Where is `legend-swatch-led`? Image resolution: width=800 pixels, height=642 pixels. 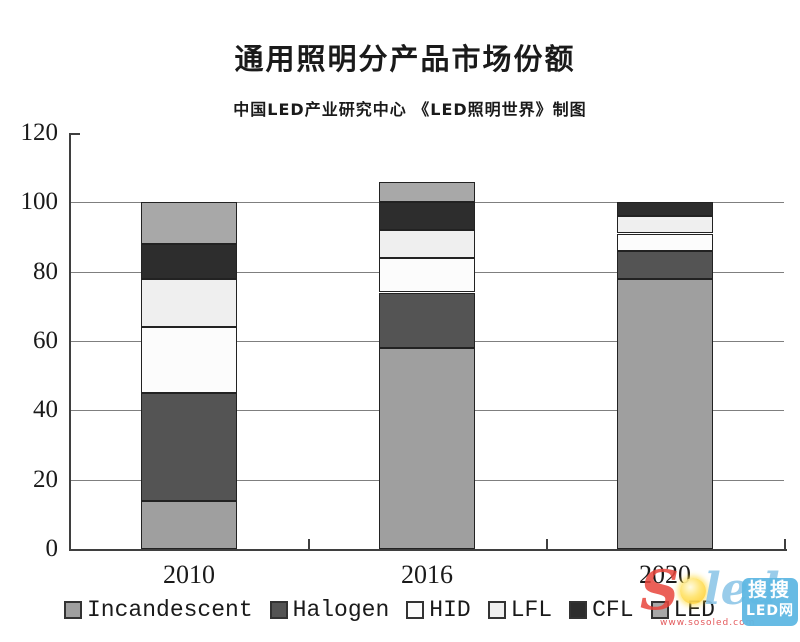 legend-swatch-led is located at coordinates (659, 610).